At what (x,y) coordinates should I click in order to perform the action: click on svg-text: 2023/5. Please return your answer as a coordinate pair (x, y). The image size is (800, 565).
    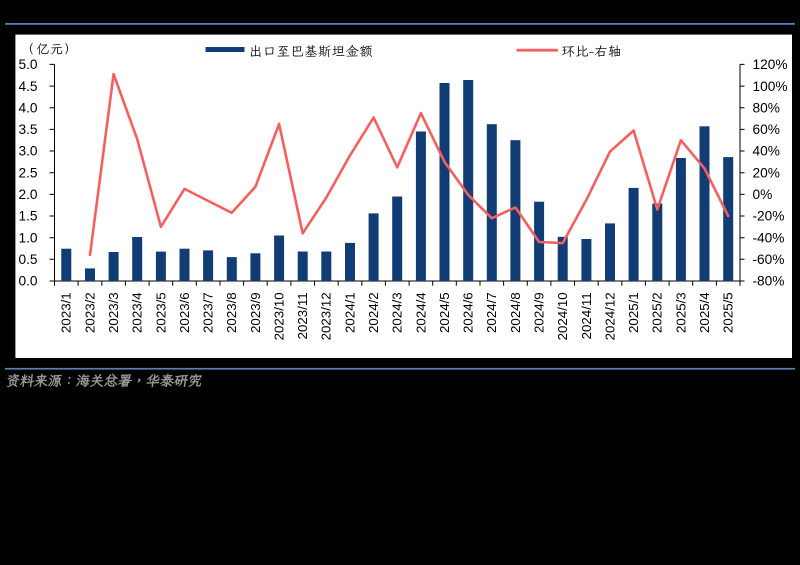
    Looking at the image, I should click on (160, 312).